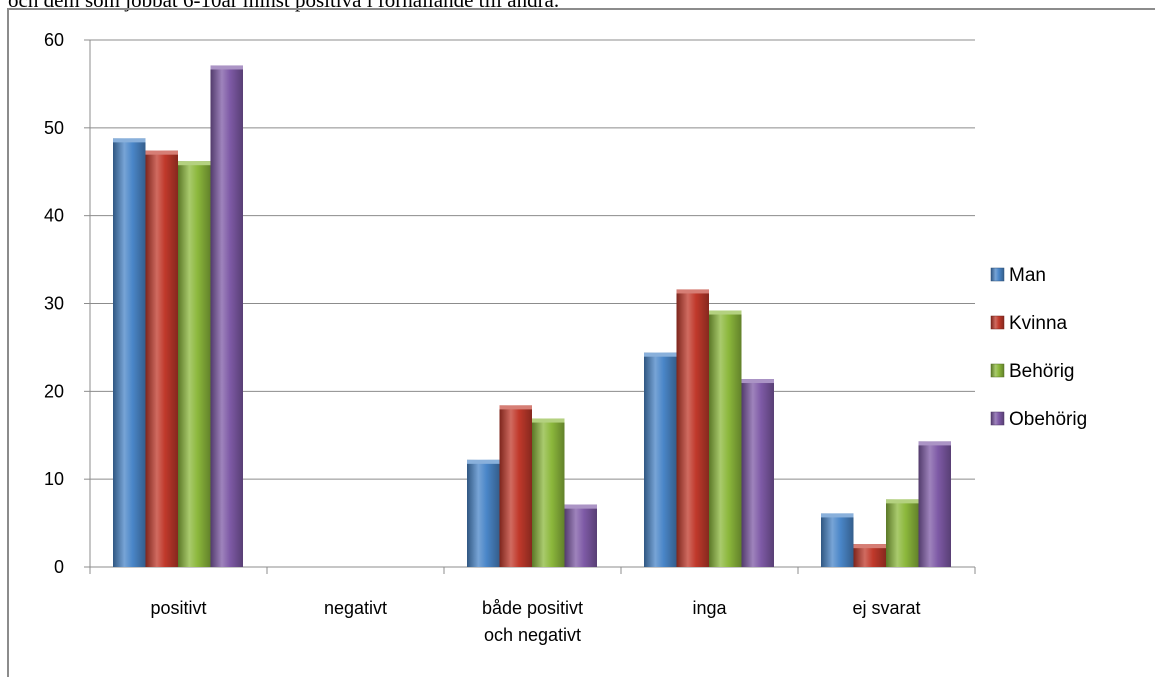 Image resolution: width=1155 pixels, height=677 pixels. I want to click on x-tick-label: och negativt, so click(532, 635).